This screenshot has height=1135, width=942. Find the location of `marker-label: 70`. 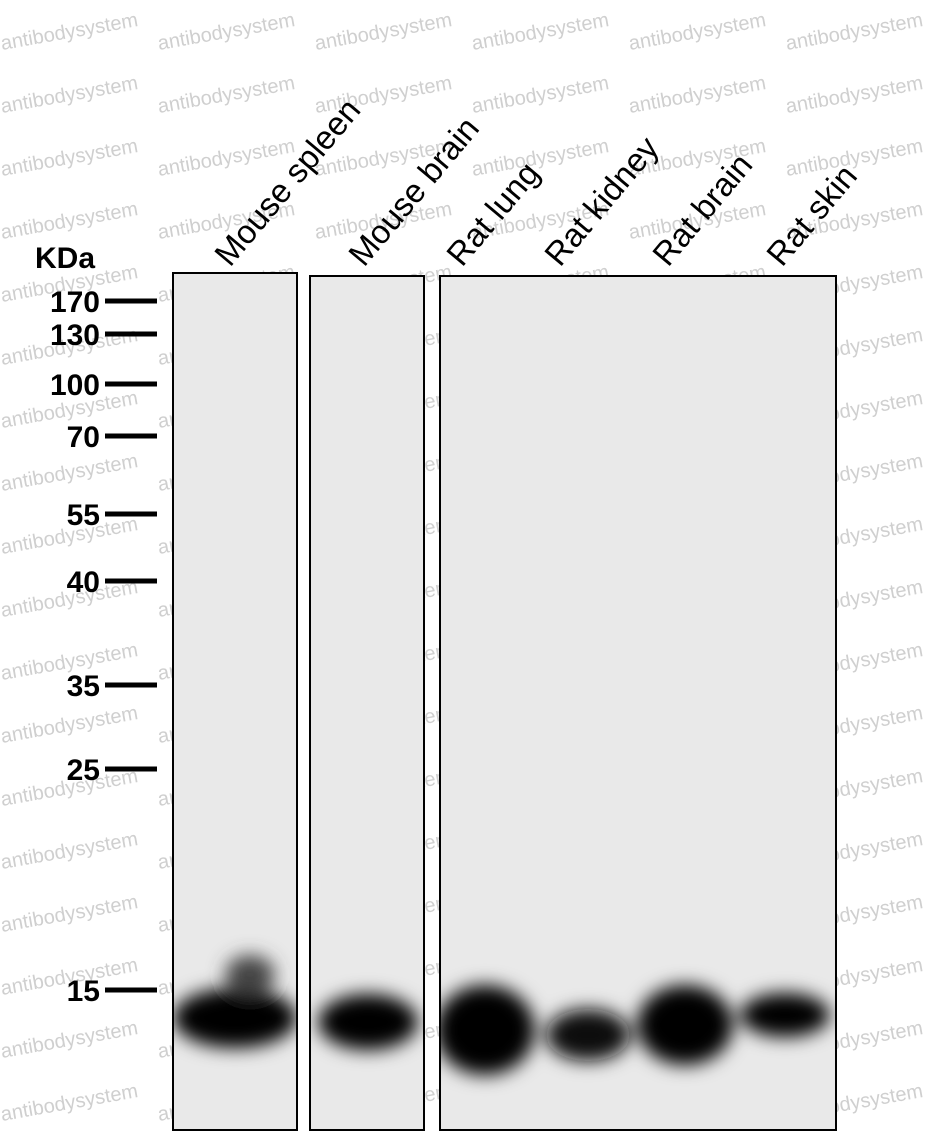

marker-label: 70 is located at coordinates (83, 437).